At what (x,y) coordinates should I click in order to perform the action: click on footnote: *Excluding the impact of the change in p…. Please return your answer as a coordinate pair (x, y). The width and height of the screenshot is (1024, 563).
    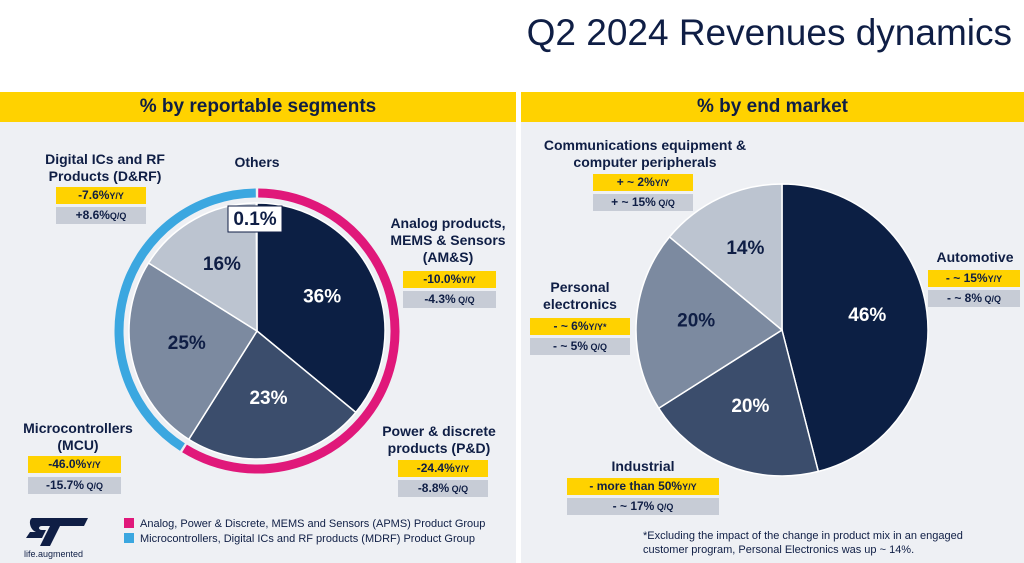
    Looking at the image, I should click on (803, 543).